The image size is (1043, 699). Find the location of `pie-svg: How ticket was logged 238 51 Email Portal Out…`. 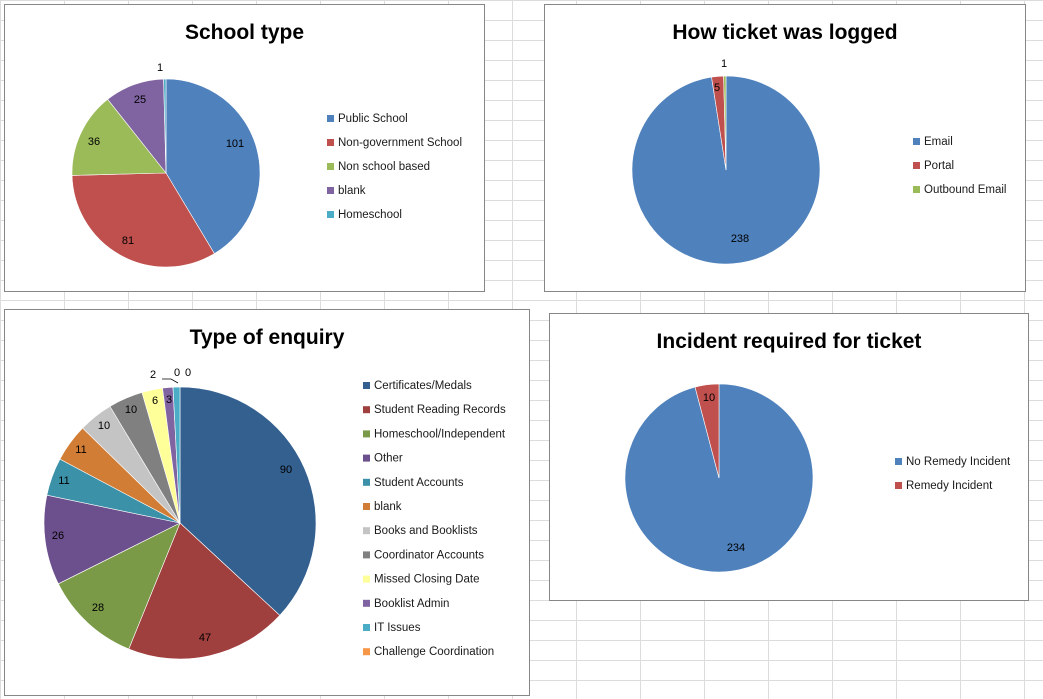

pie-svg: How ticket was logged 238 51 Email Portal Out… is located at coordinates (818, 143).